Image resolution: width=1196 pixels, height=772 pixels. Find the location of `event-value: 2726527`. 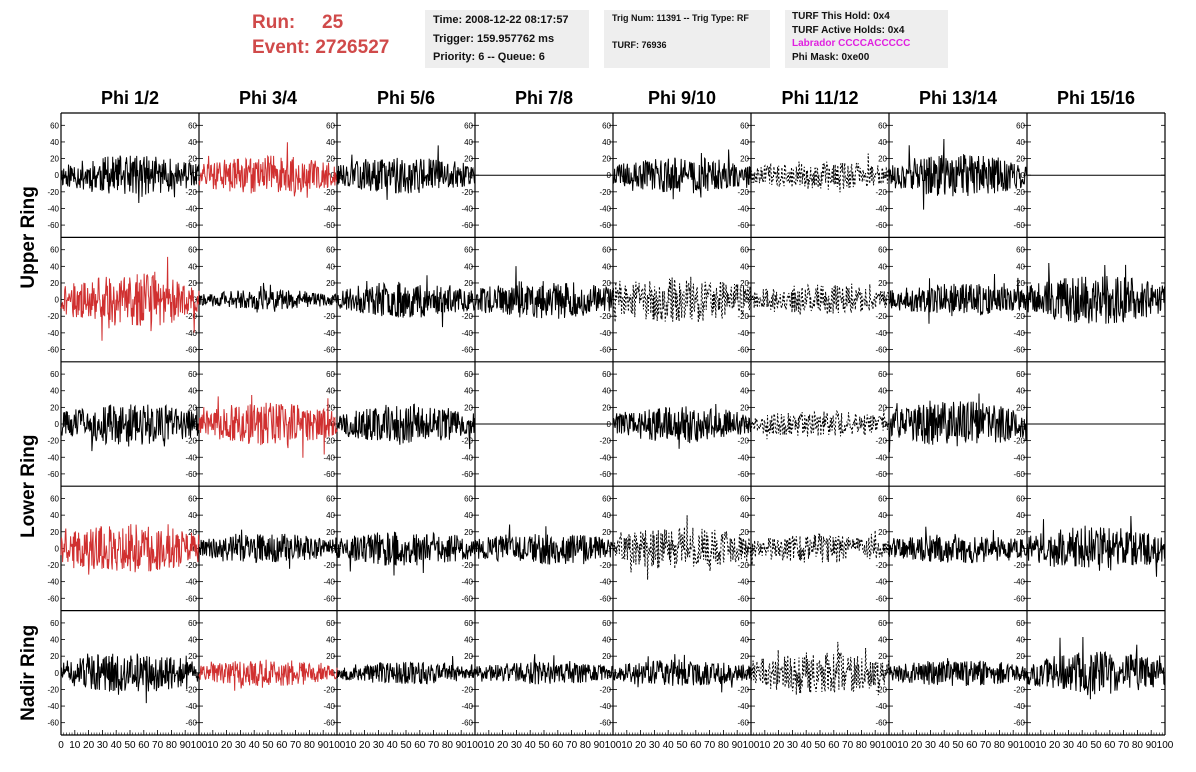

event-value: 2726527 is located at coordinates (352, 47).